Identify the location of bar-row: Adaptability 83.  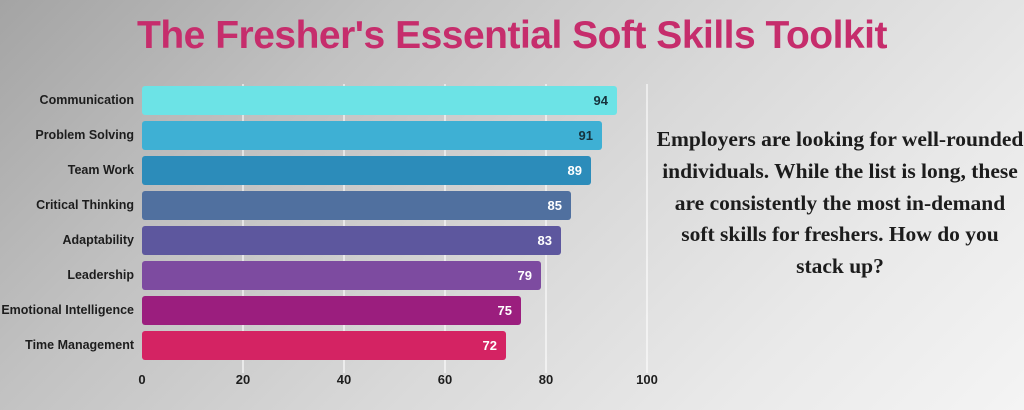
(340, 240).